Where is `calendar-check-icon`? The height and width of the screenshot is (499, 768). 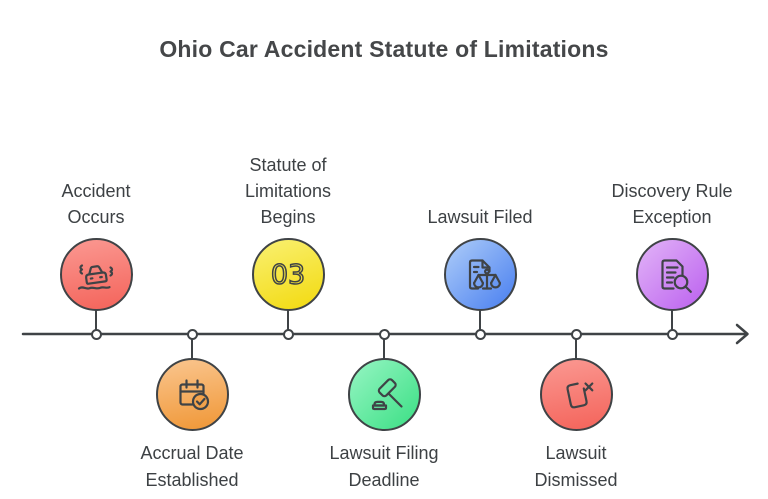
calendar-check-icon is located at coordinates (194, 395).